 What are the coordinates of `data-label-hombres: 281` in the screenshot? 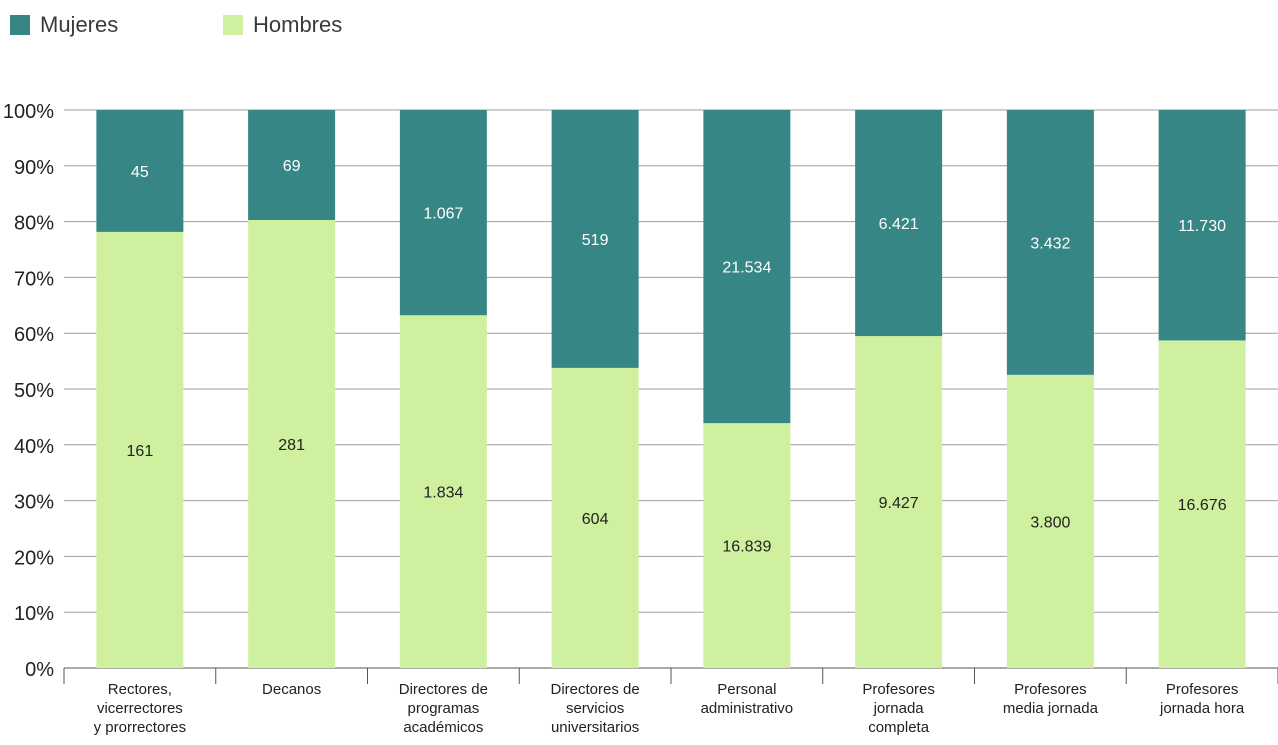 It's located at (291, 445).